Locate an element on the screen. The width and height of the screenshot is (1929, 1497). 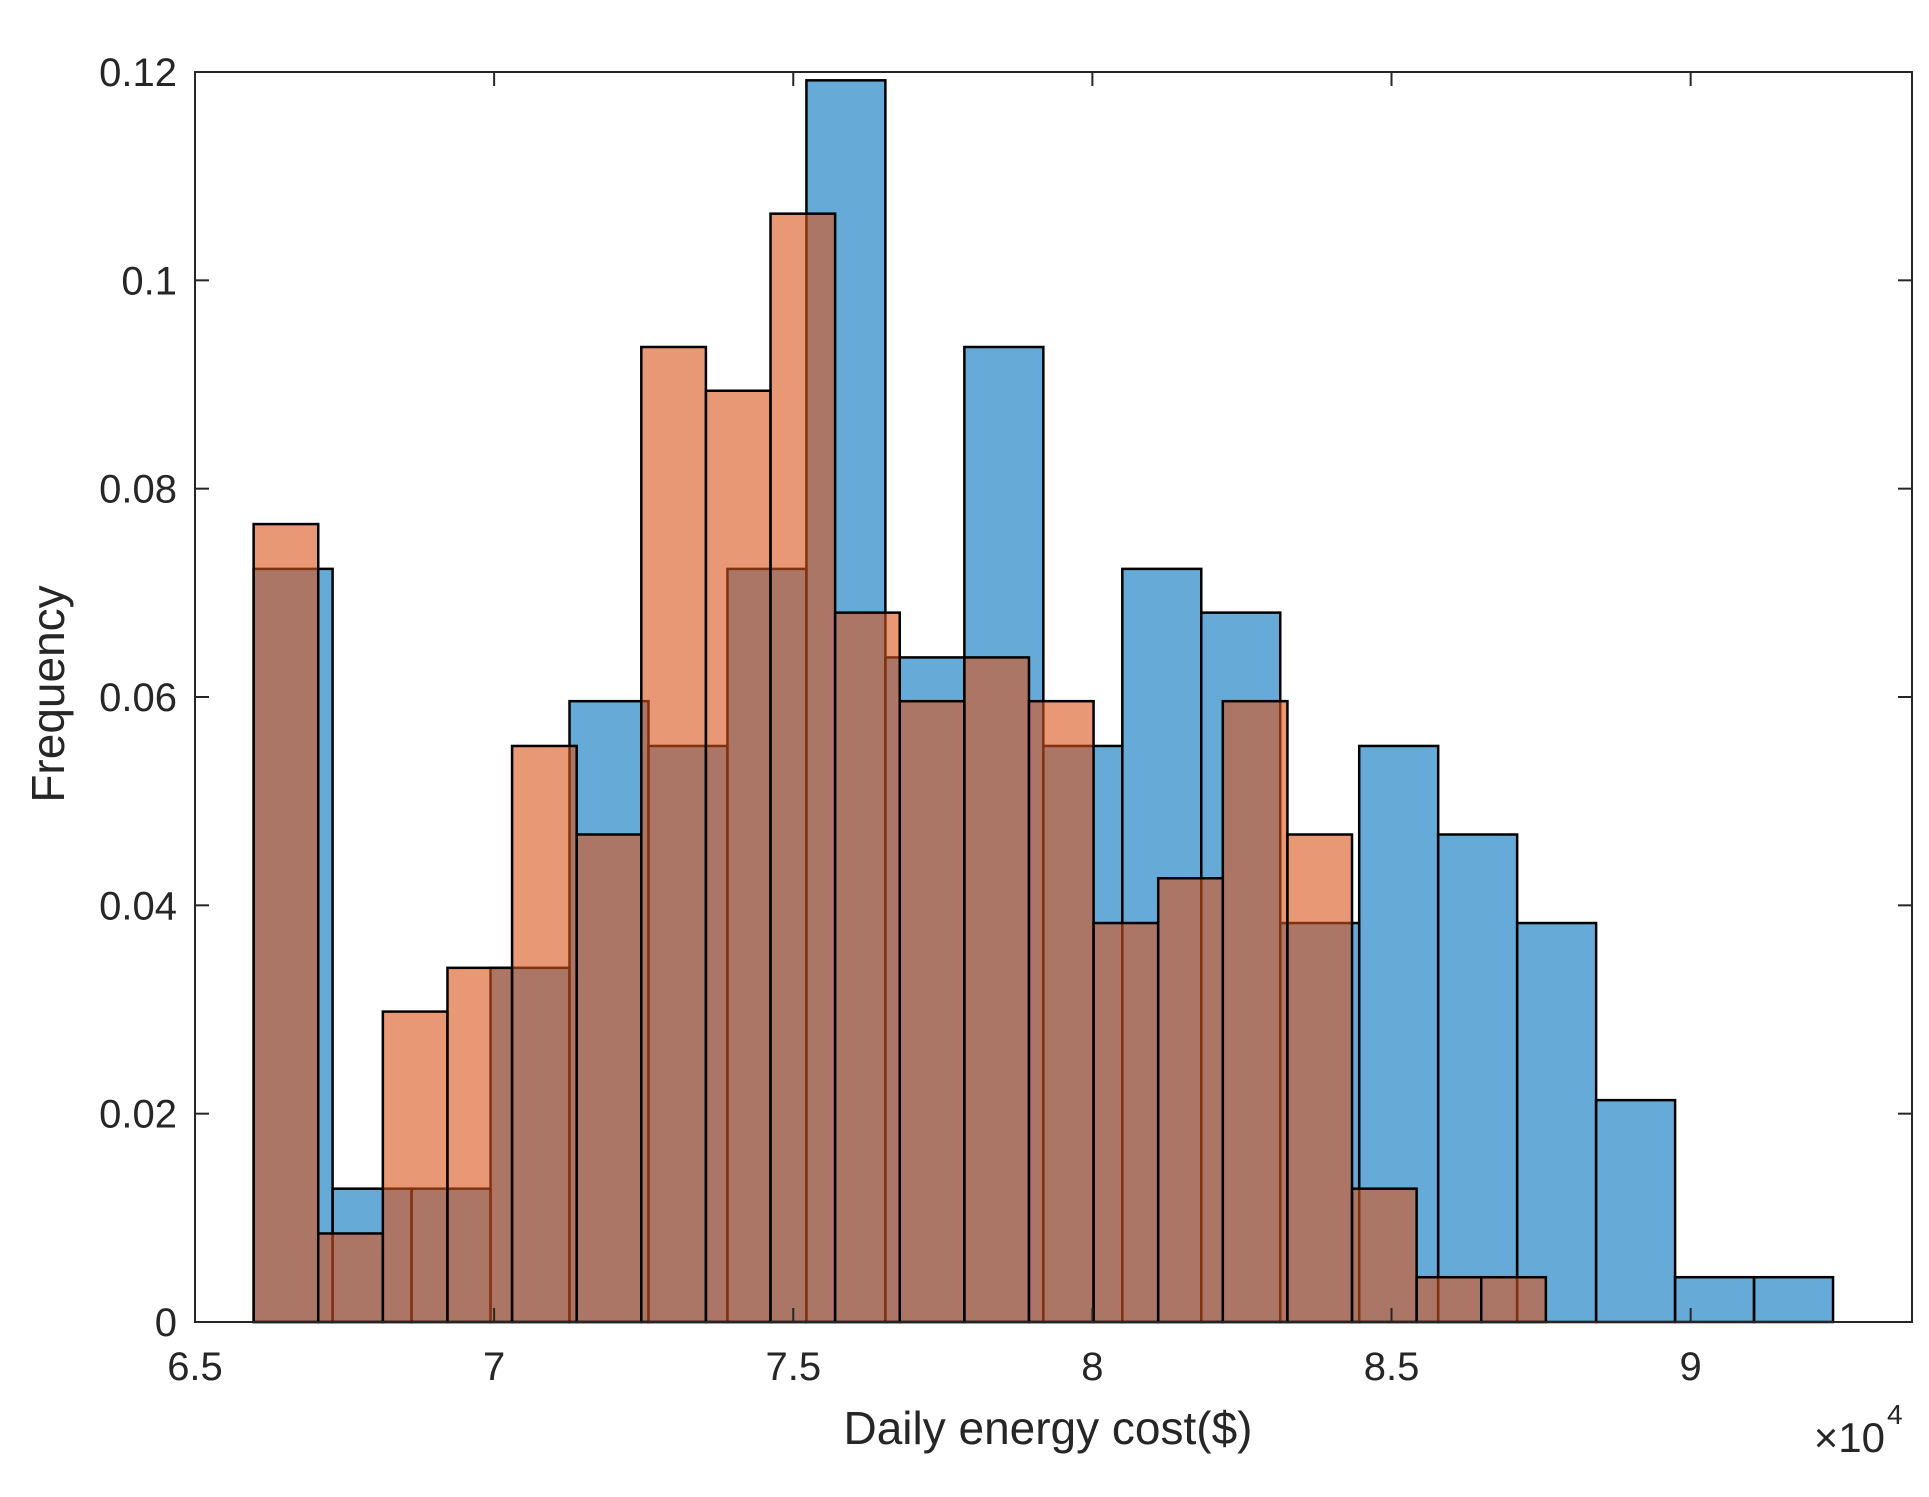
y-tick-label: 0 is located at coordinates (166, 1323).